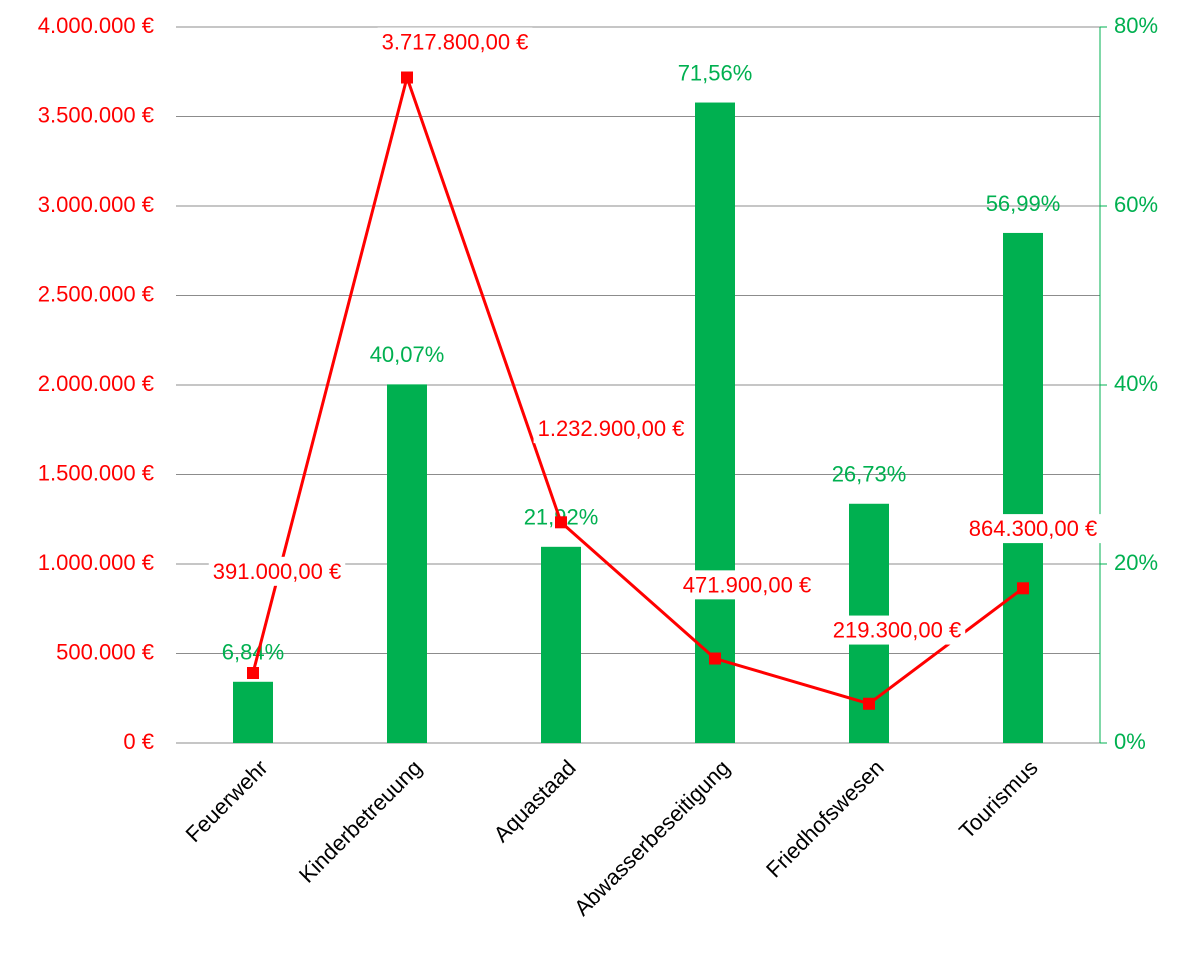 The image size is (1179, 954). What do you see at coordinates (253, 652) in the screenshot?
I see `bar-value-label: 6,84%` at bounding box center [253, 652].